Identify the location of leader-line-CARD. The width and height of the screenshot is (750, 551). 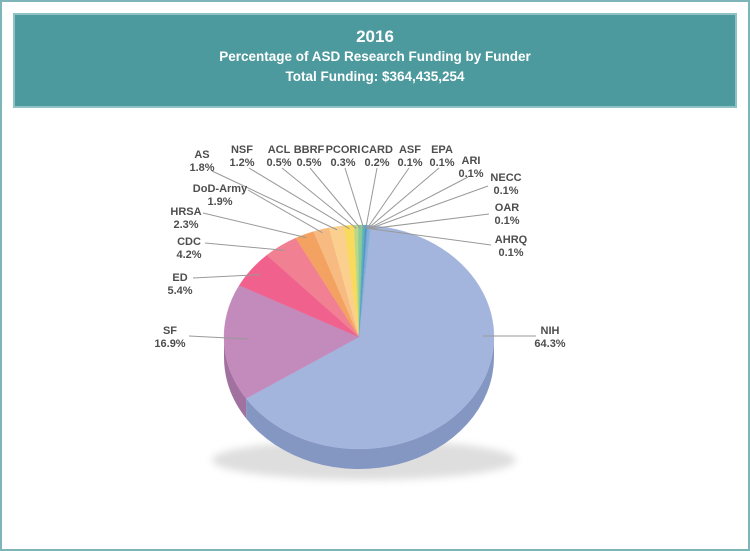
(371, 198).